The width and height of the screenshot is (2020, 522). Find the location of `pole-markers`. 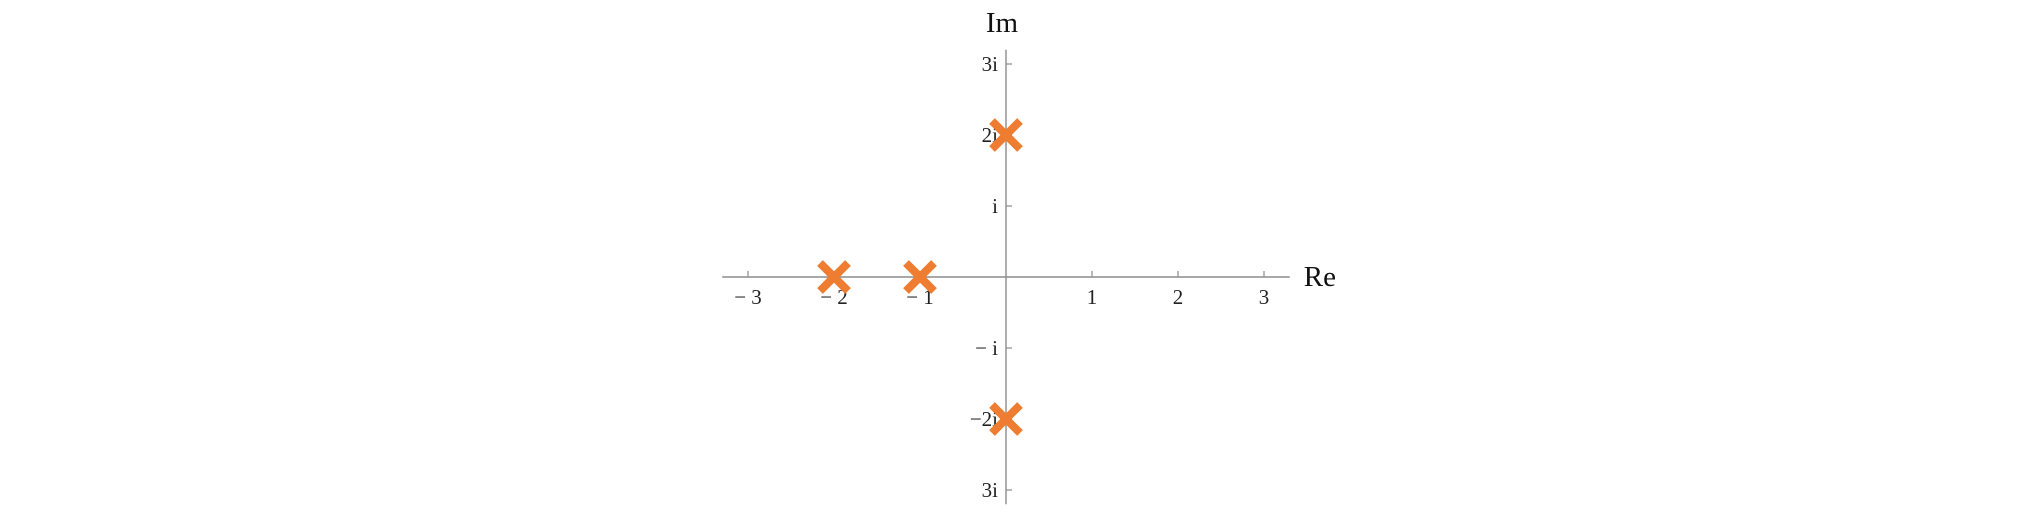

pole-markers is located at coordinates (920, 277).